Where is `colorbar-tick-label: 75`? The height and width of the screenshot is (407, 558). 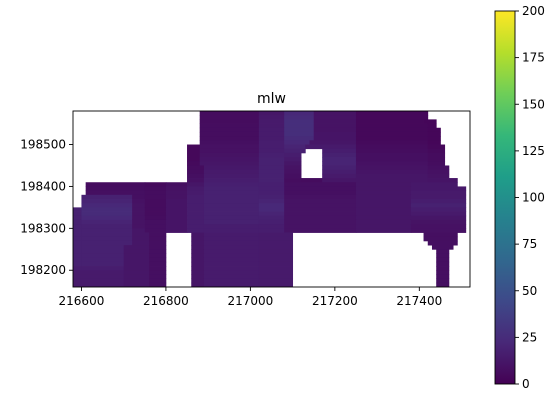
colorbar-tick-label: 75 is located at coordinates (529, 244).